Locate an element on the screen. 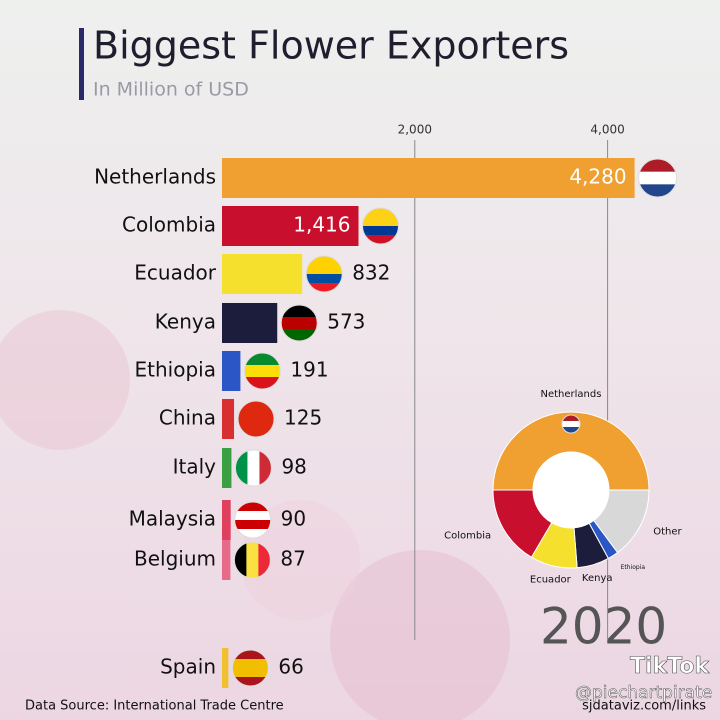 Image resolution: width=720 pixels, height=720 pixels. category-label: Spain is located at coordinates (188, 667).